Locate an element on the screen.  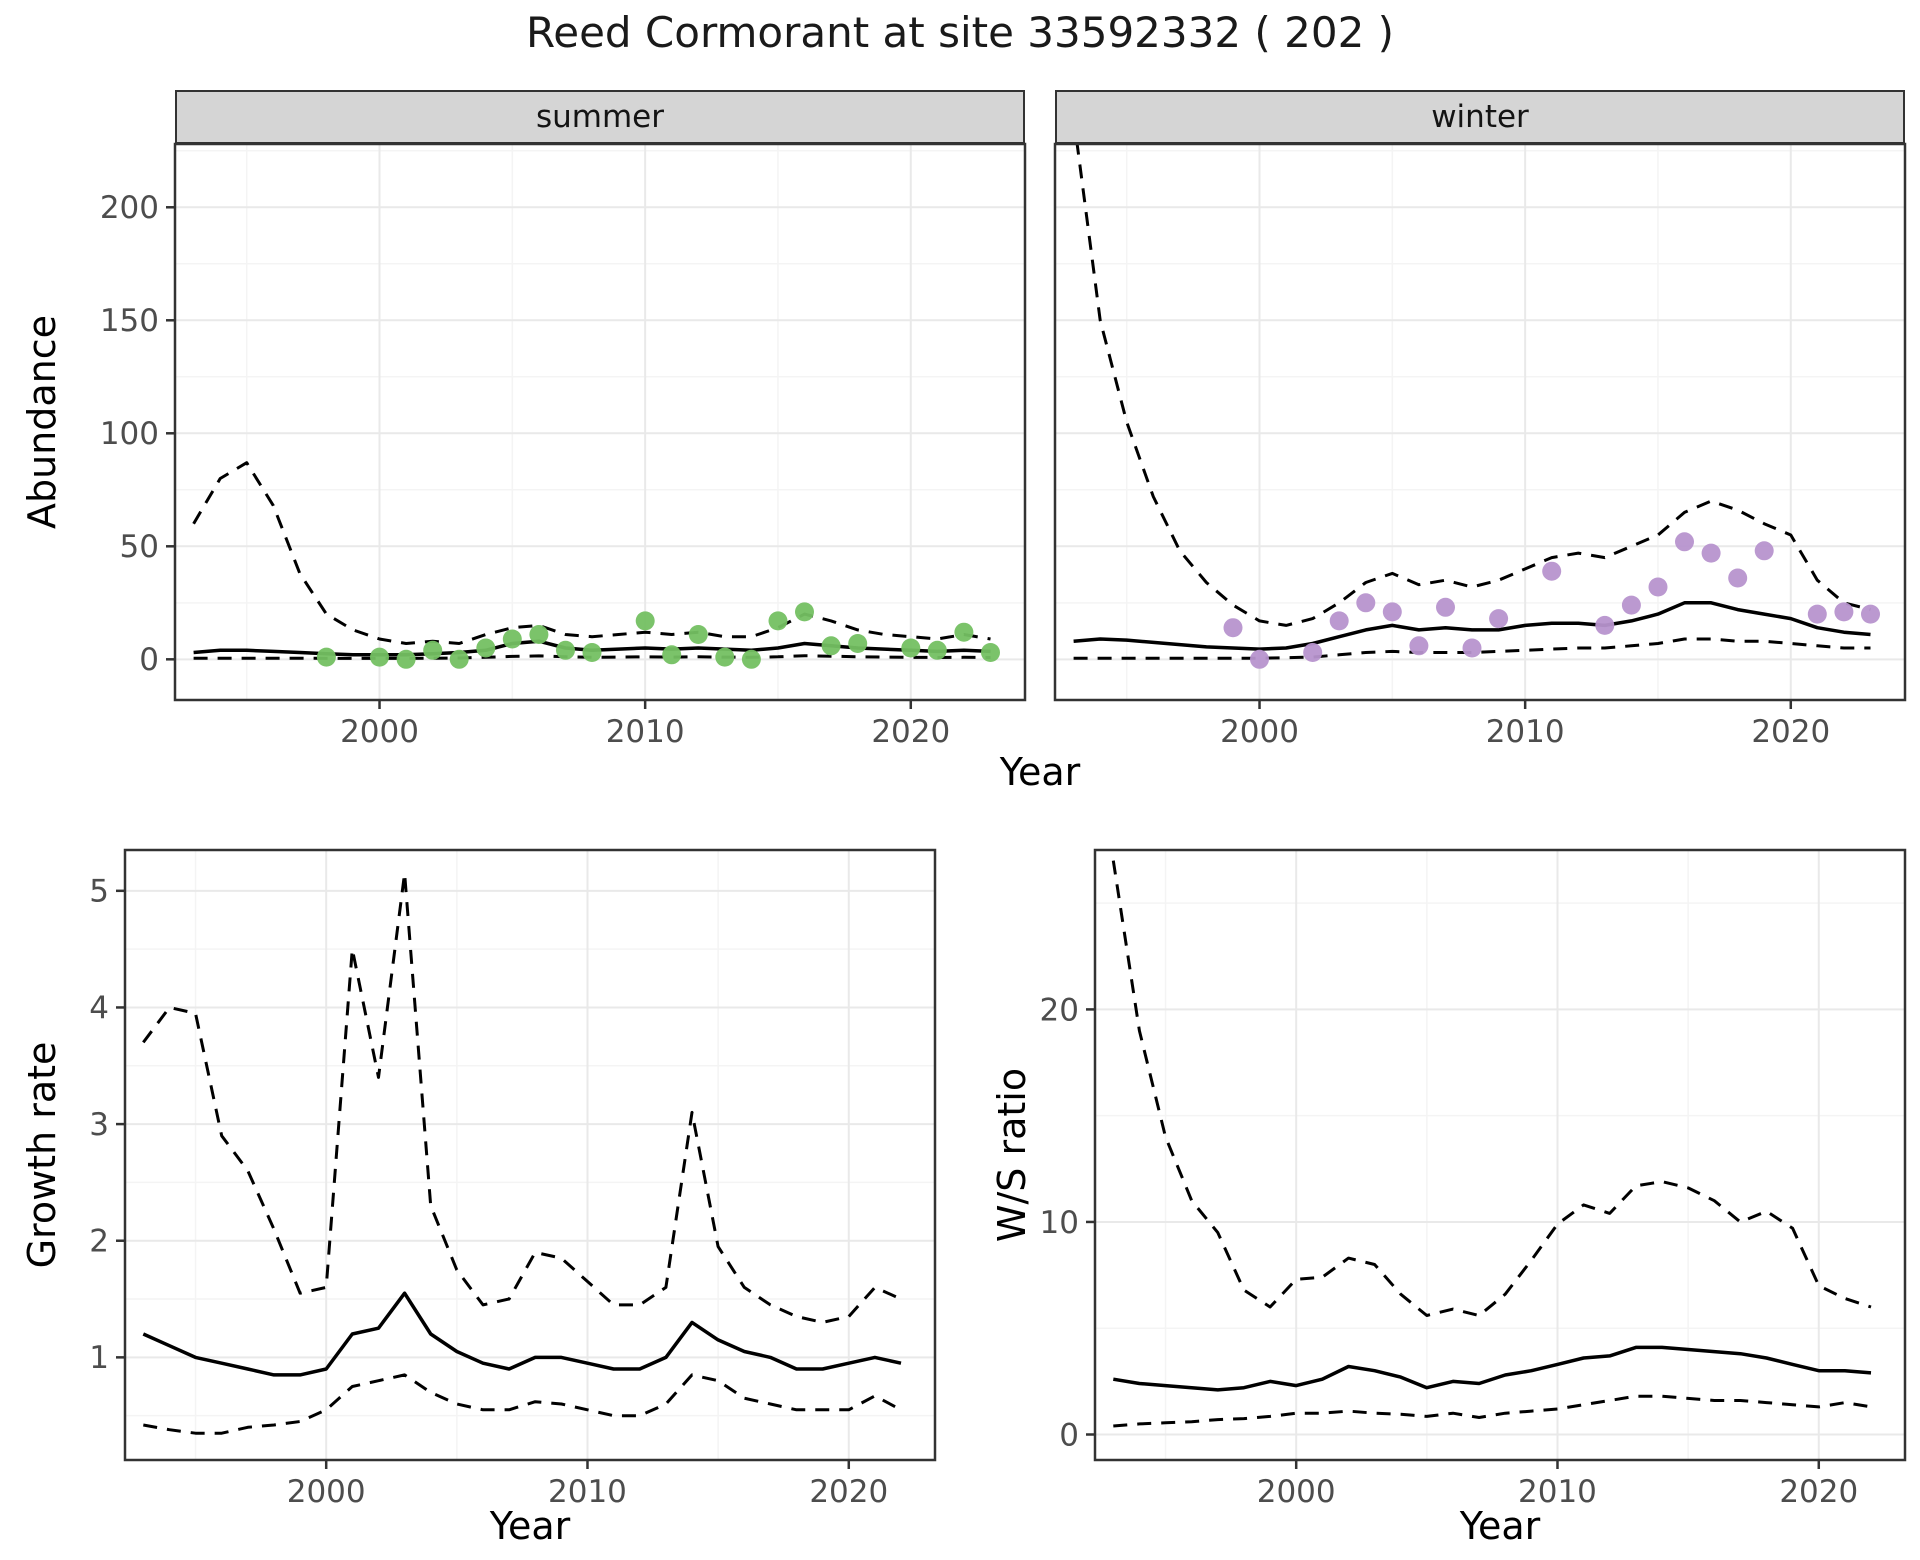
y-tick-label: 50 is located at coordinates (139, 547).